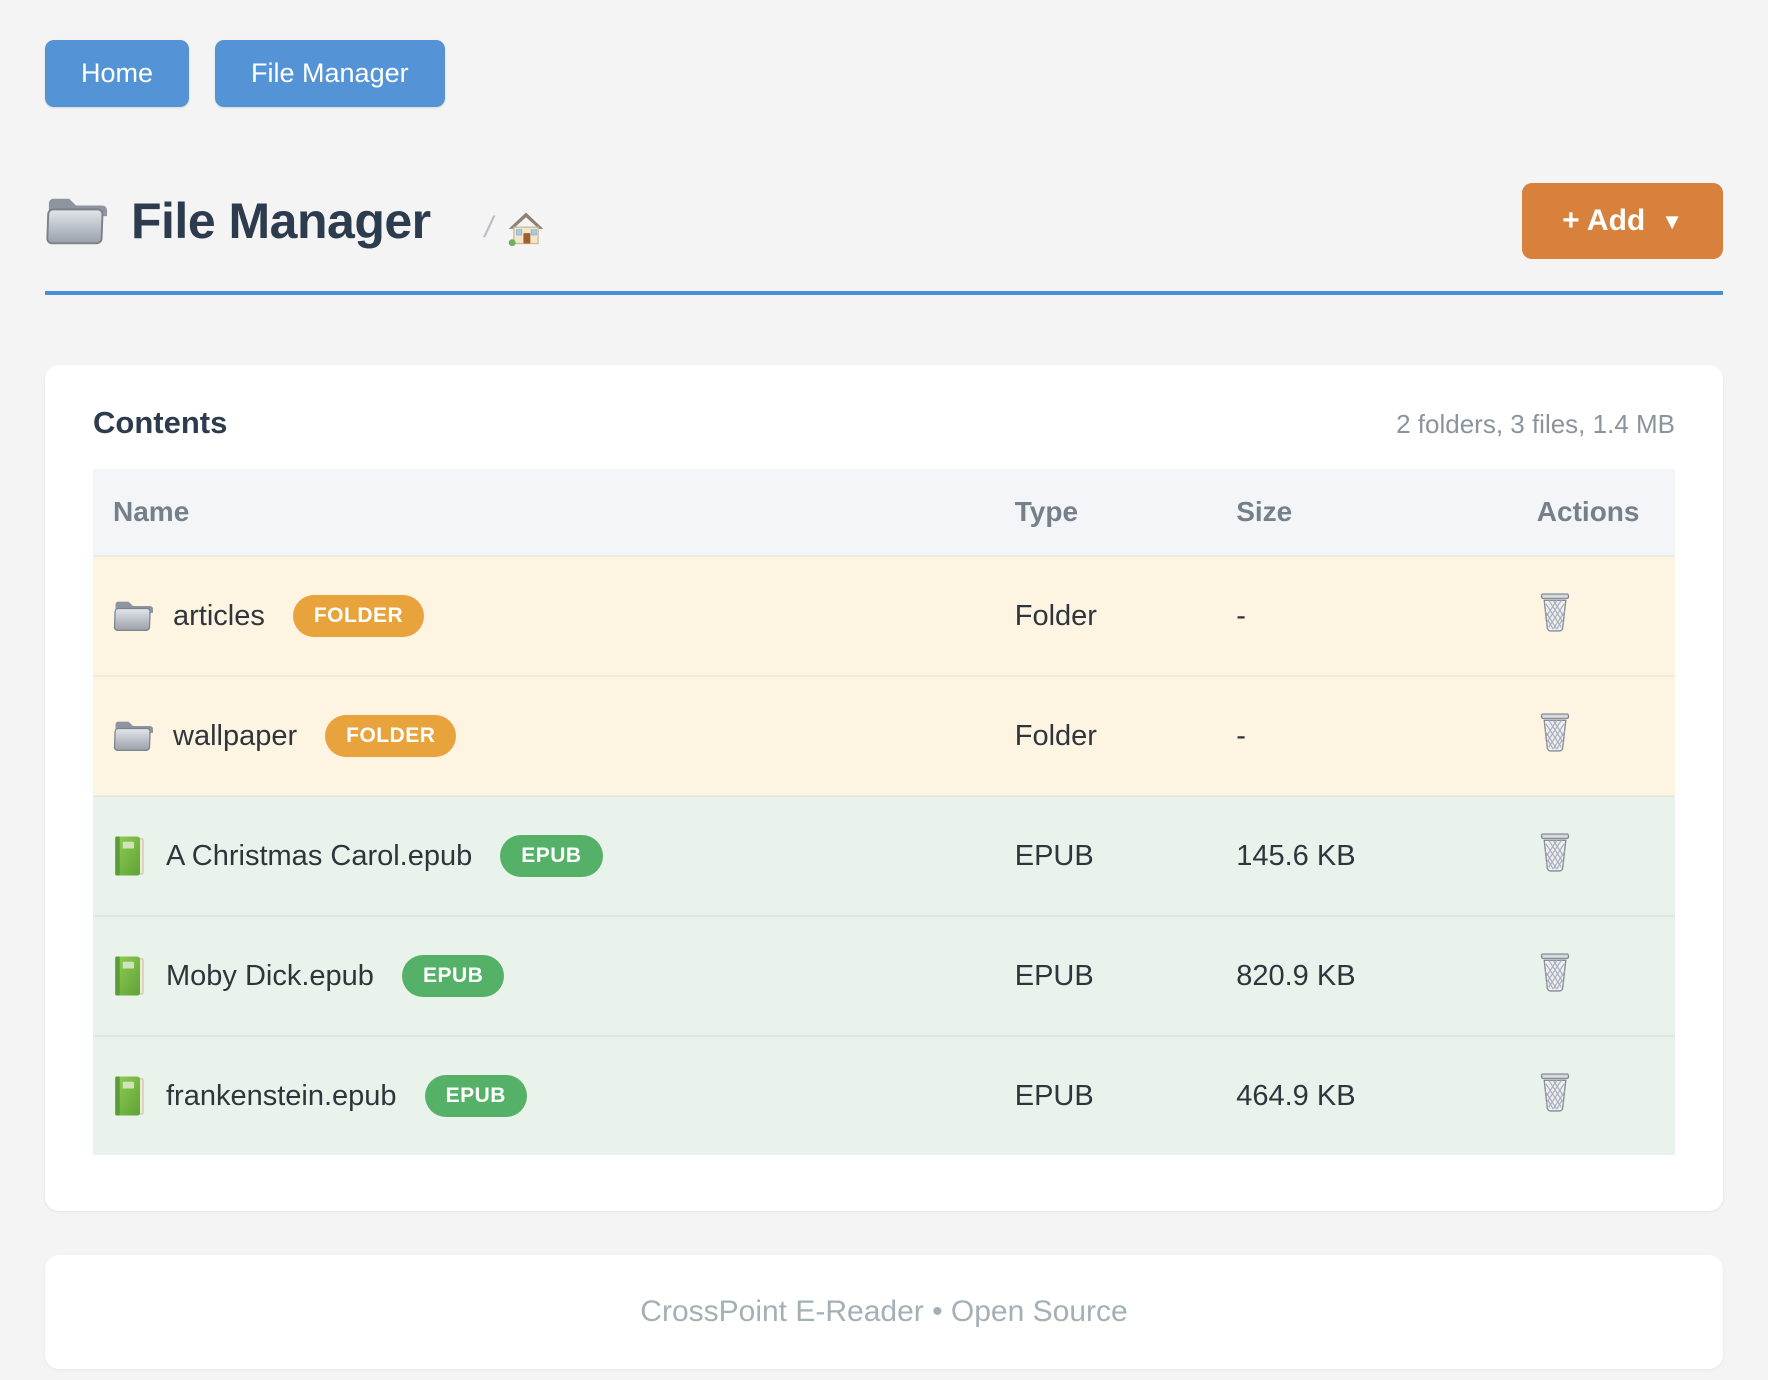  What do you see at coordinates (319, 855) in the screenshot?
I see `item-name: A Christmas Carol.epub` at bounding box center [319, 855].